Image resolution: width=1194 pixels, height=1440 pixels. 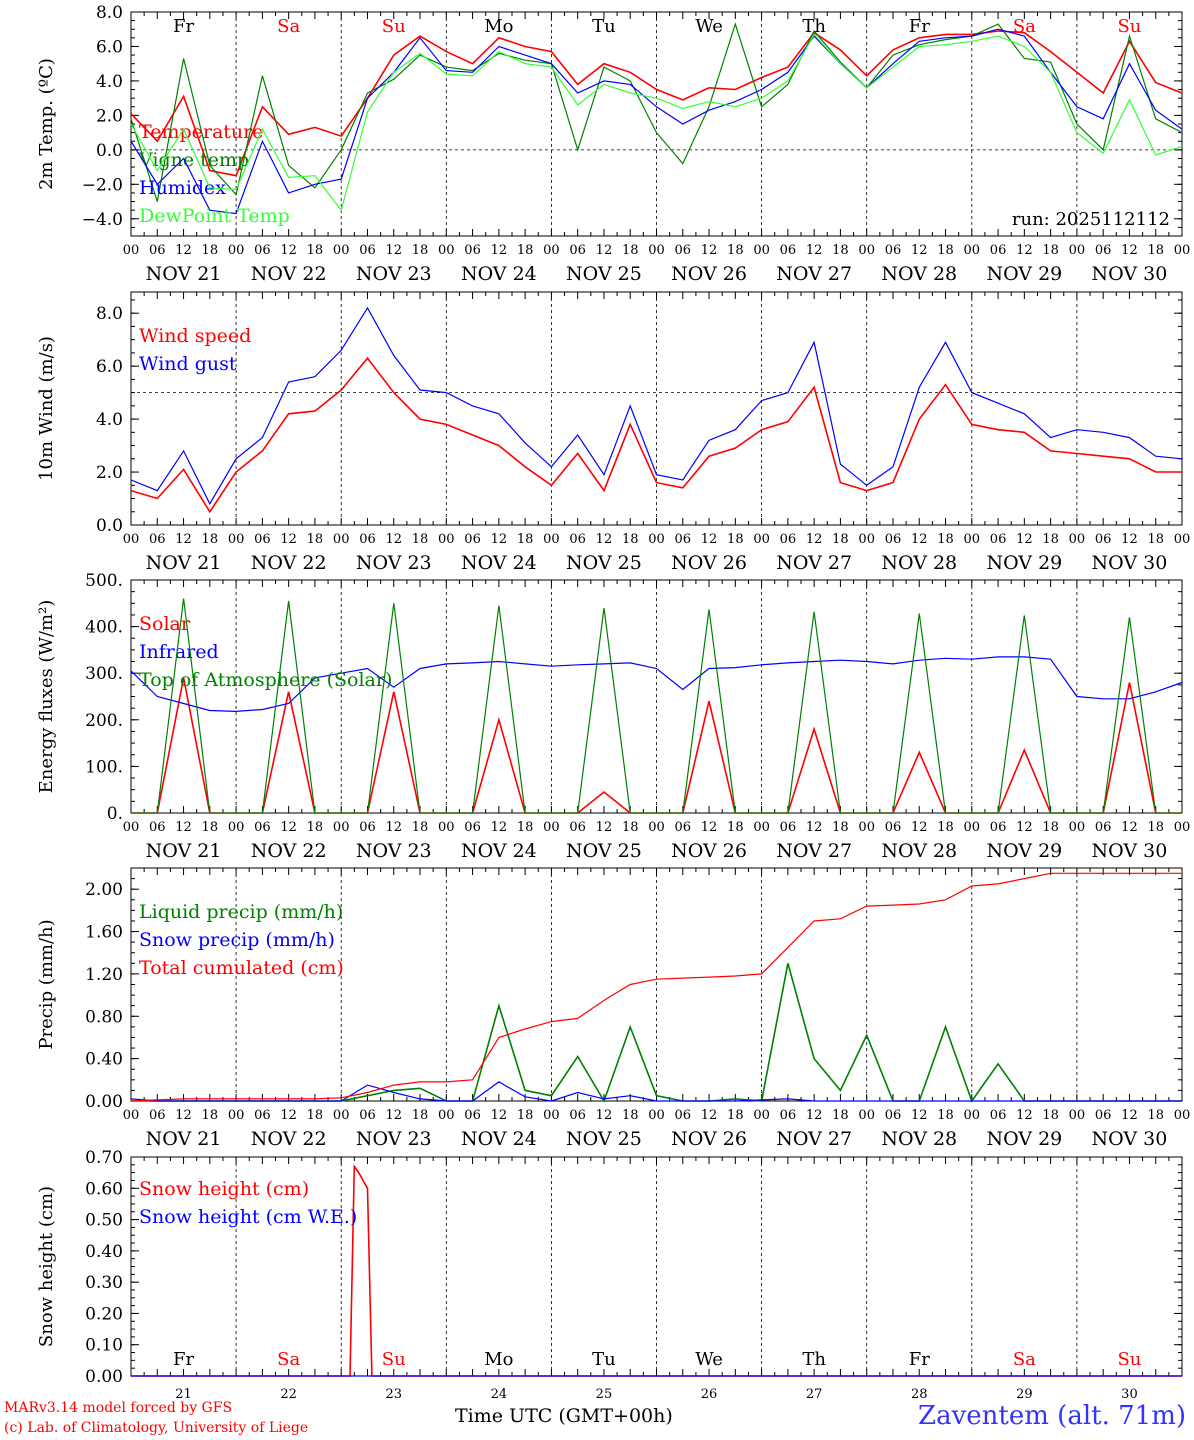 What do you see at coordinates (709, 1359) in the screenshot?
I see `weekday-label: We` at bounding box center [709, 1359].